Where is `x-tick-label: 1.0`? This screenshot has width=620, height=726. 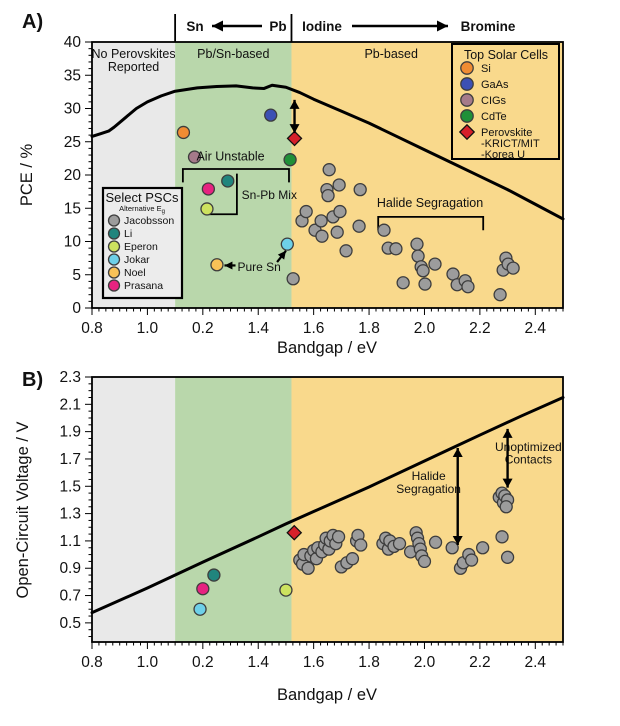
x-tick-label: 1.0 is located at coordinates (148, 328).